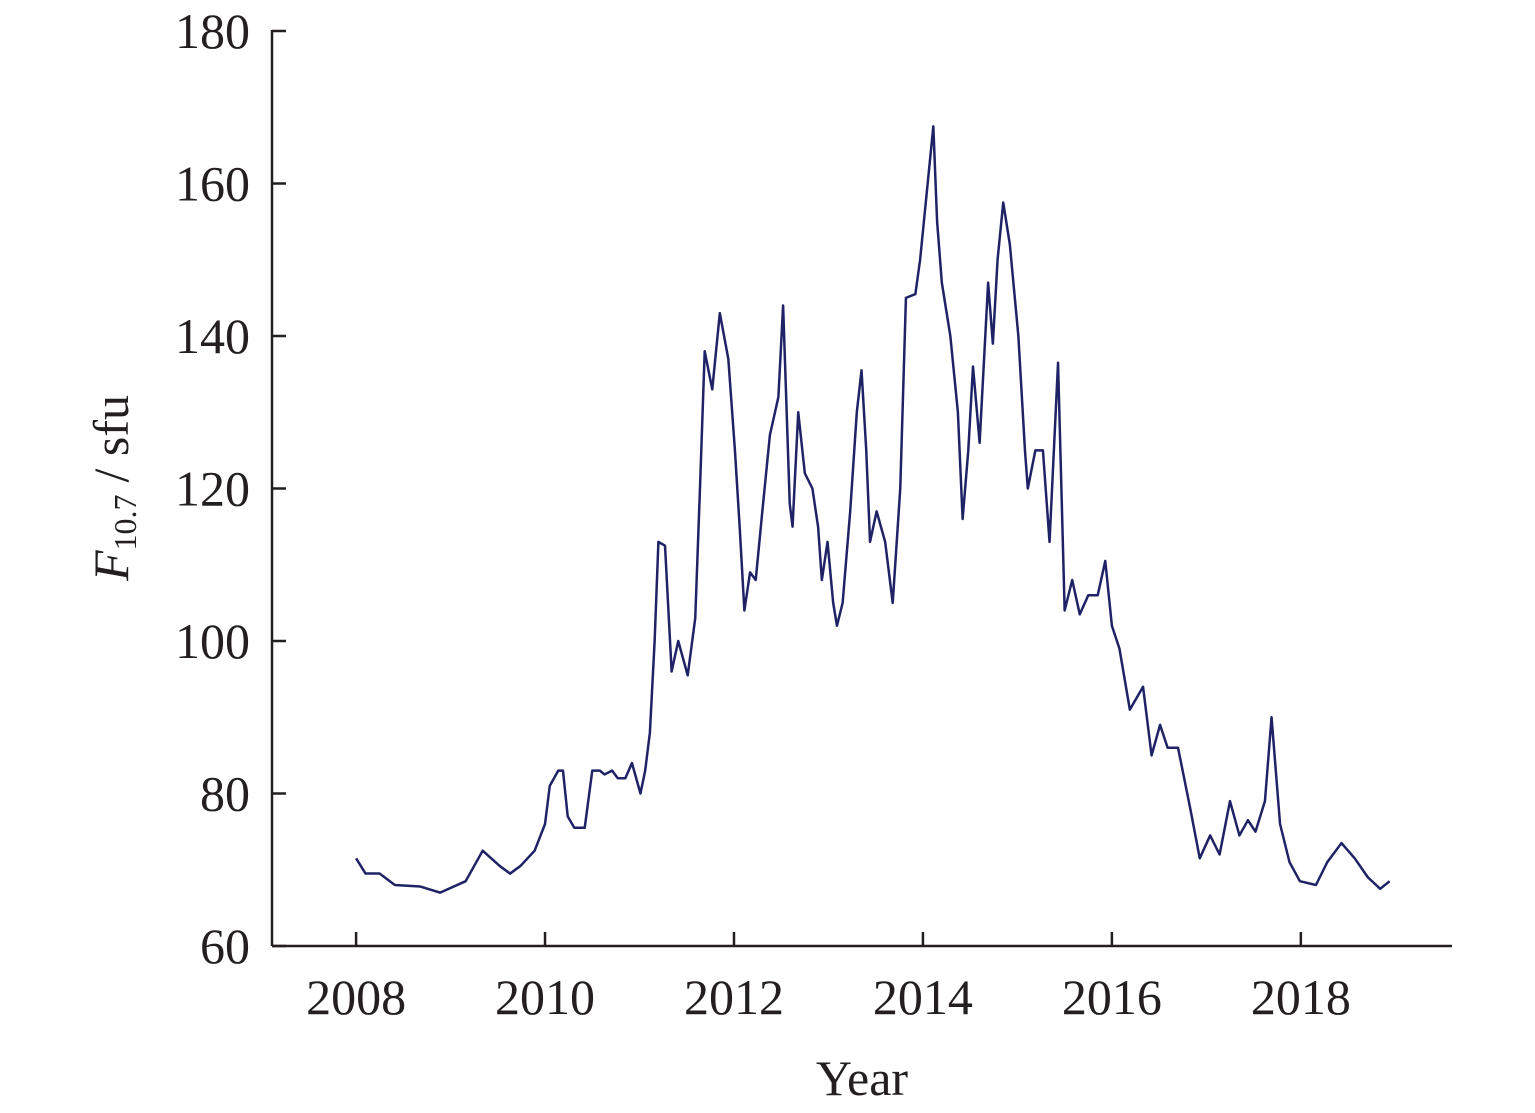 This screenshot has width=1535, height=1113. I want to click on y-tick-label: 140, so click(212, 336).